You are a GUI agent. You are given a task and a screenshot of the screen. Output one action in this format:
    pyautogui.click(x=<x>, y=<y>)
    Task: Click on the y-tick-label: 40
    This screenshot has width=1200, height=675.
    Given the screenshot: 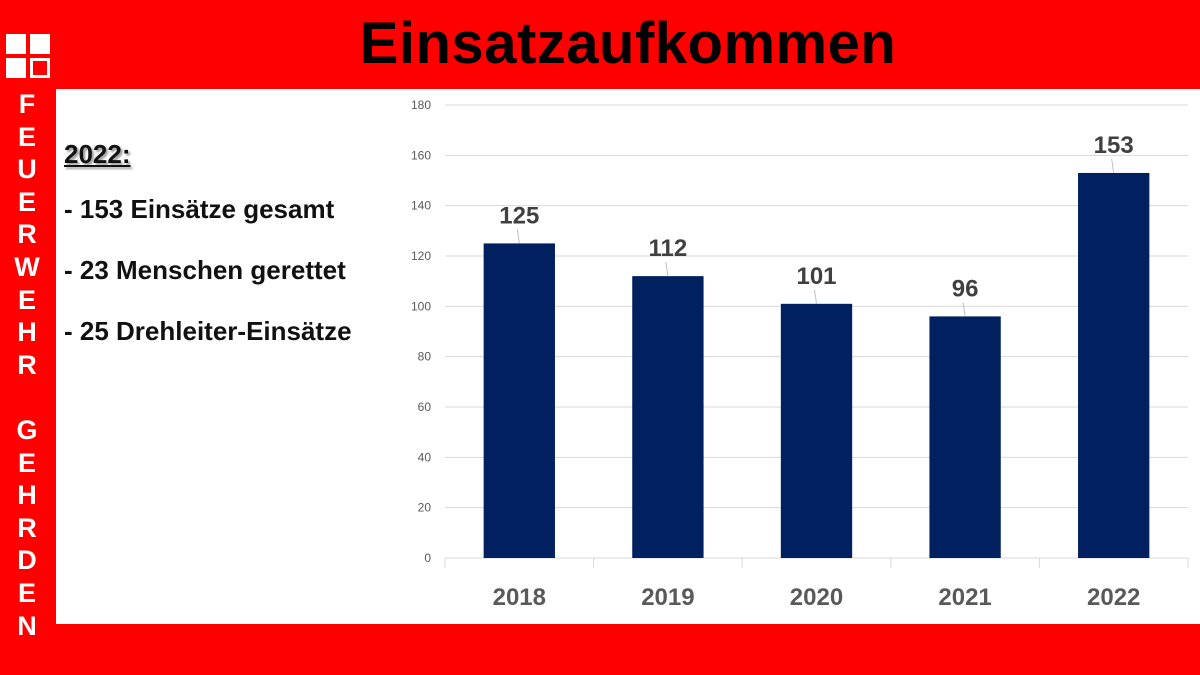 What is the action you would take?
    pyautogui.click(x=425, y=457)
    